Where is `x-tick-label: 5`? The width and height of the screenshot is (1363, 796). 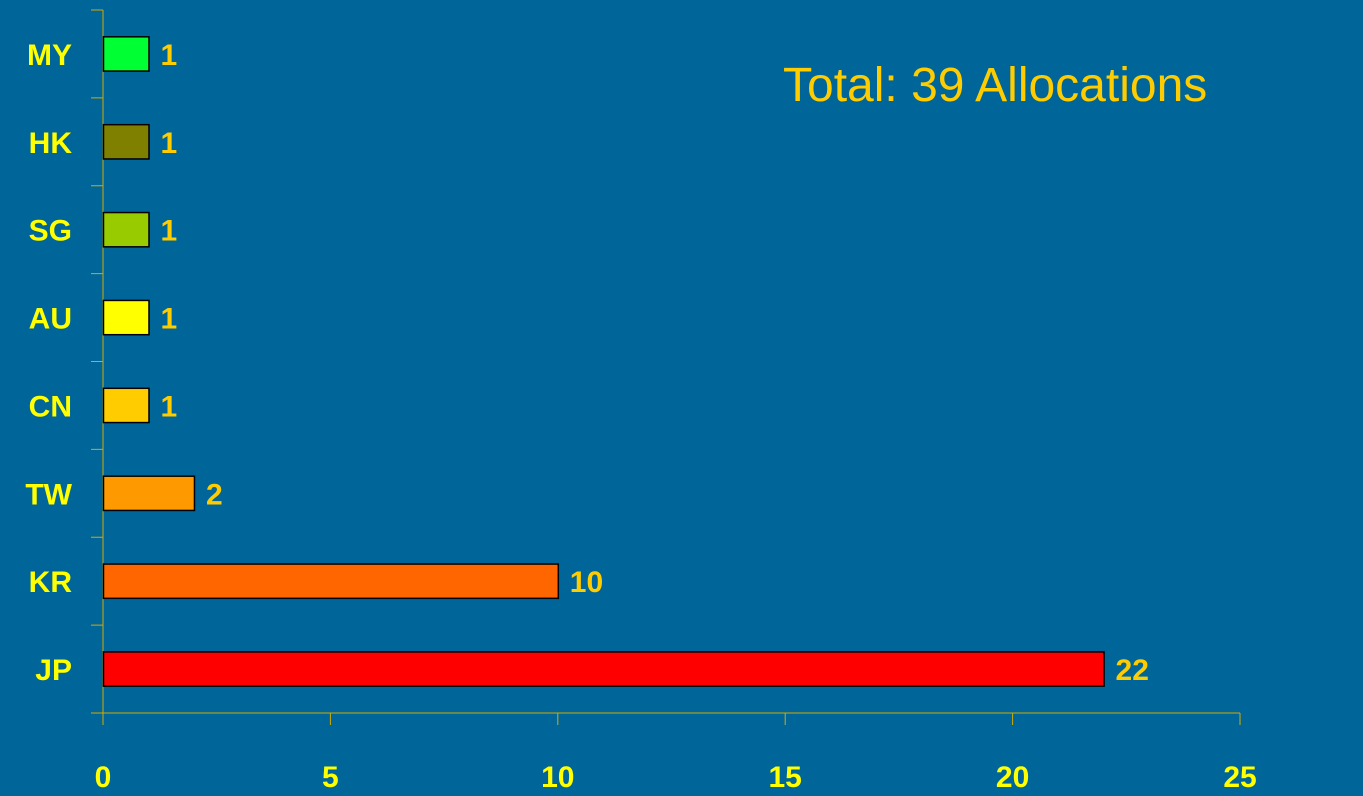
x-tick-label: 5 is located at coordinates (330, 777).